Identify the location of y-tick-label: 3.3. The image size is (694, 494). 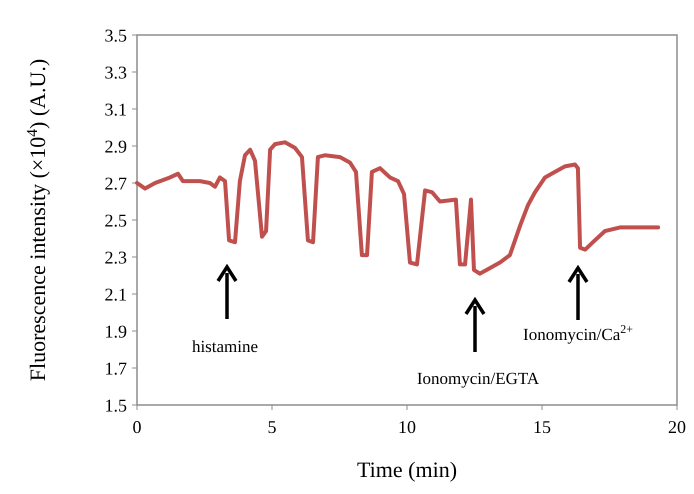
(115, 72).